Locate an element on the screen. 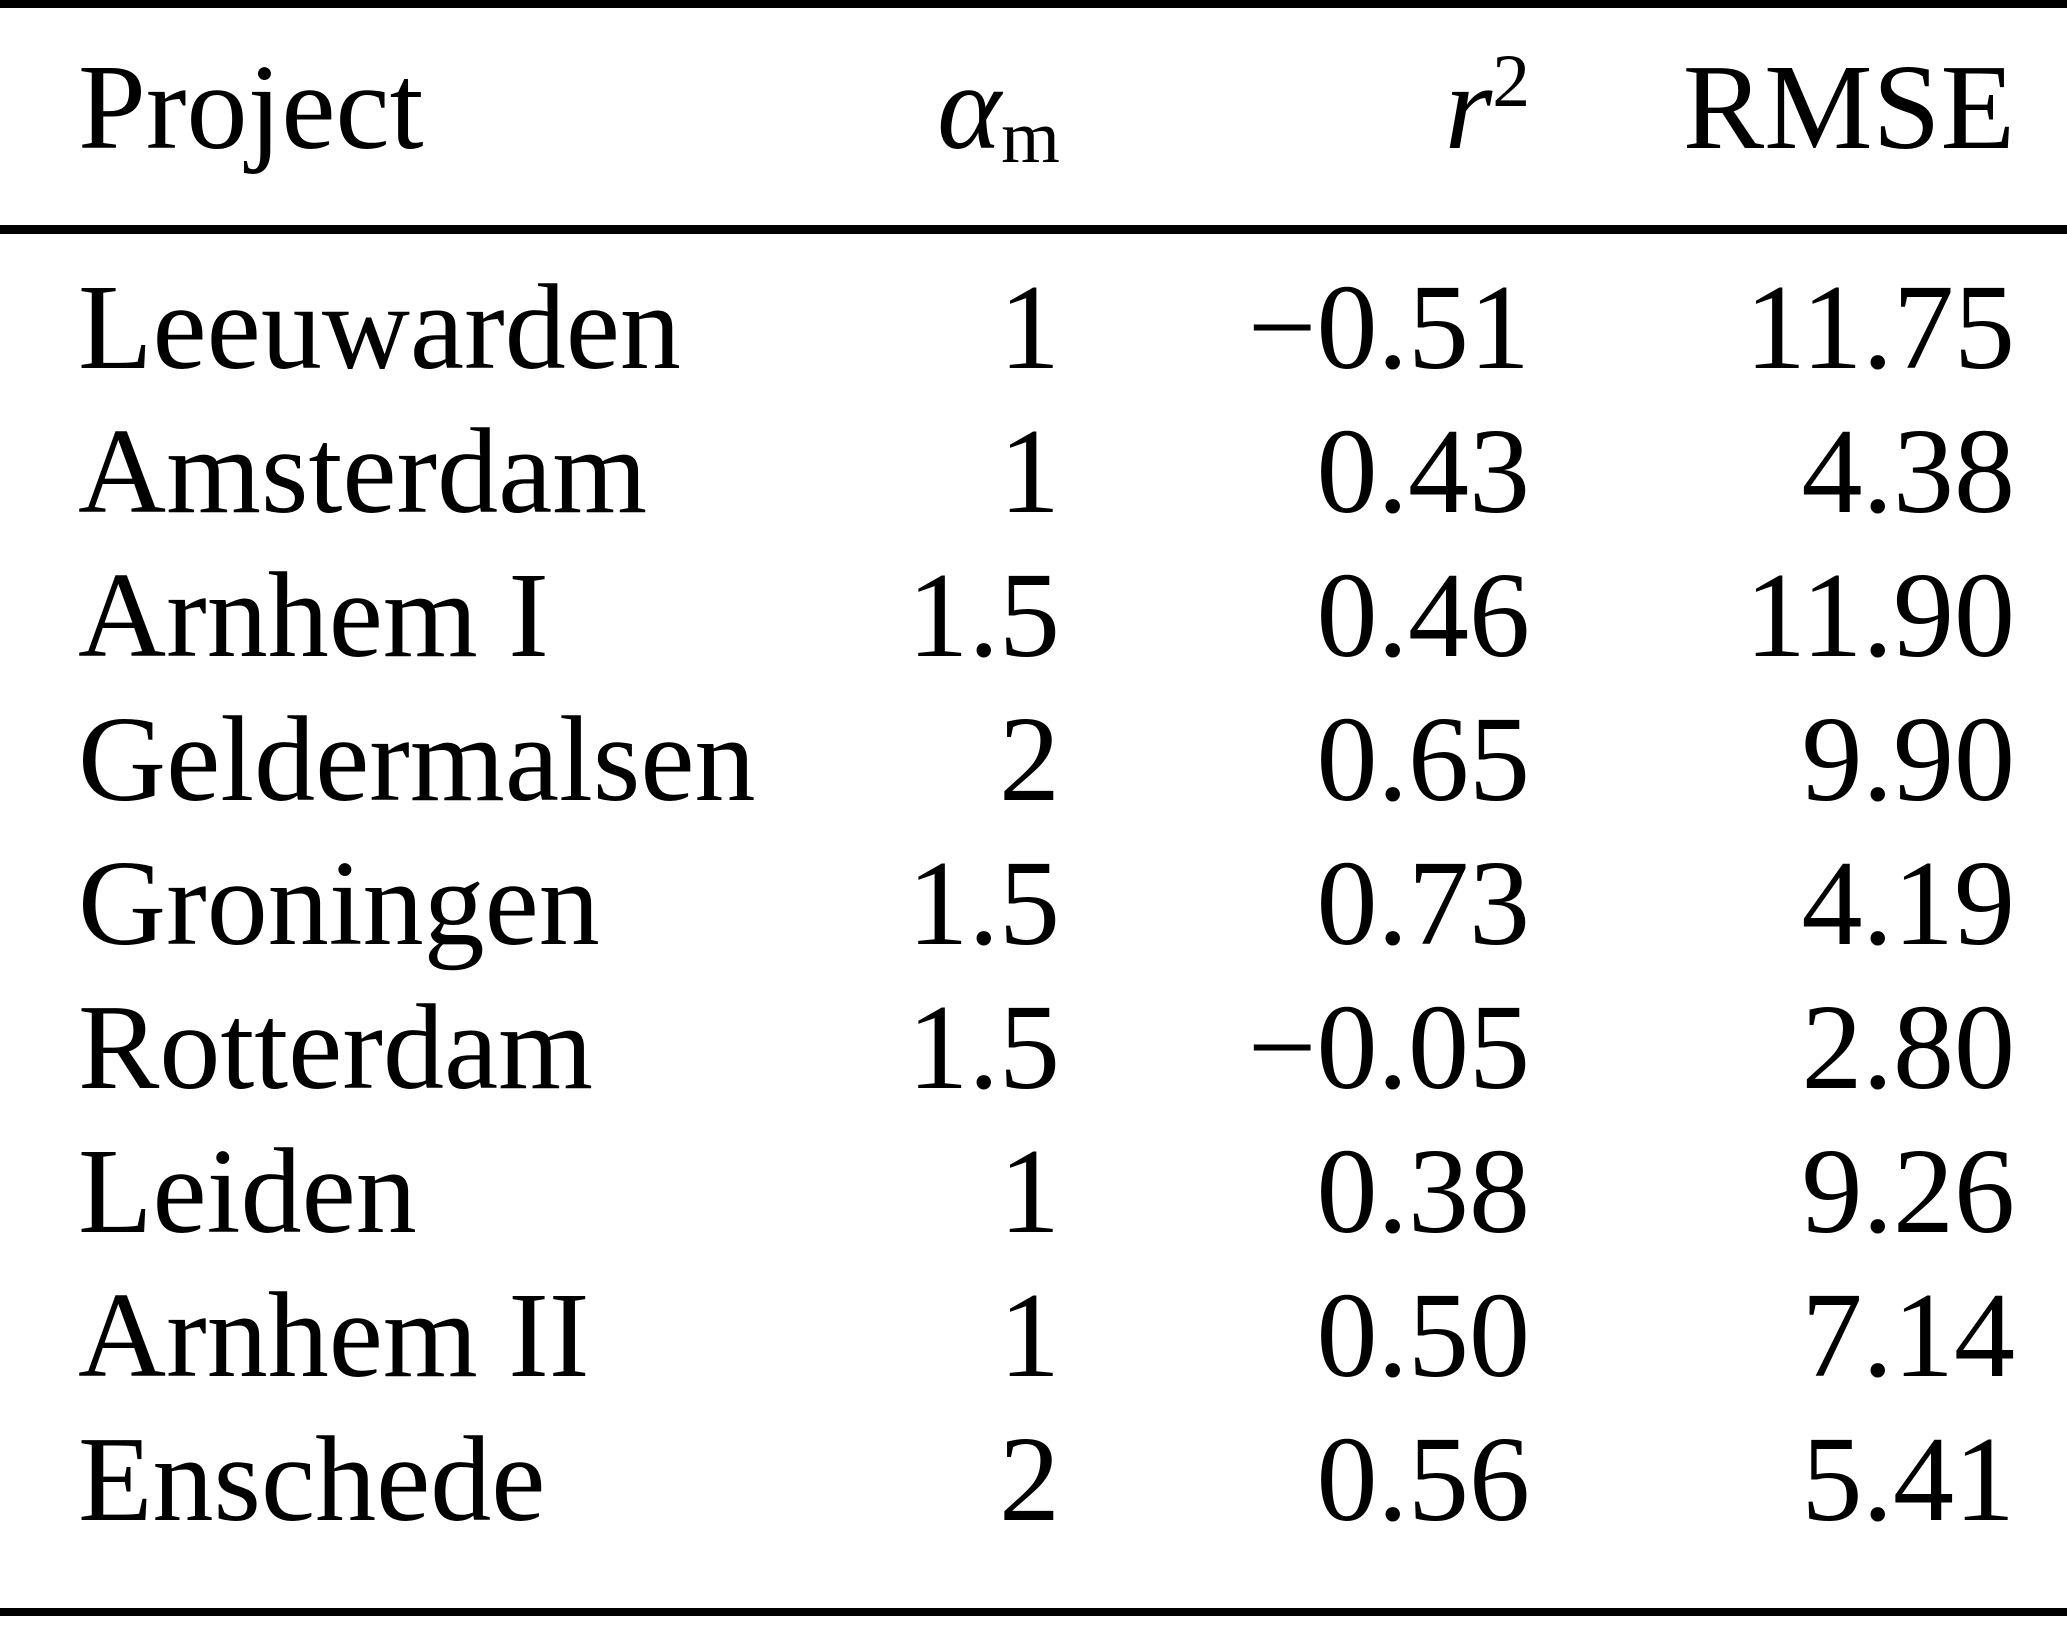  table-row: Amsterdam 1 0.43 4.38 is located at coordinates (1033, 472).